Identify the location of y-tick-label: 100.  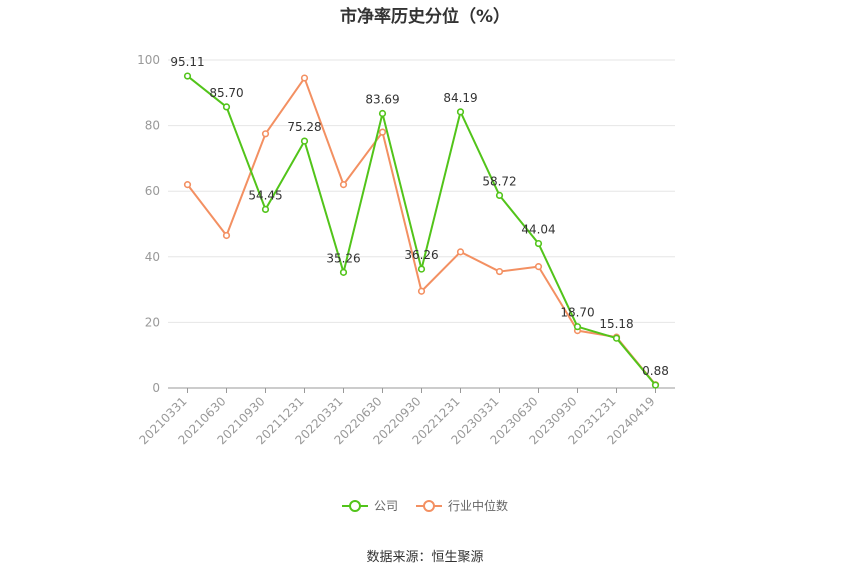
(148, 60).